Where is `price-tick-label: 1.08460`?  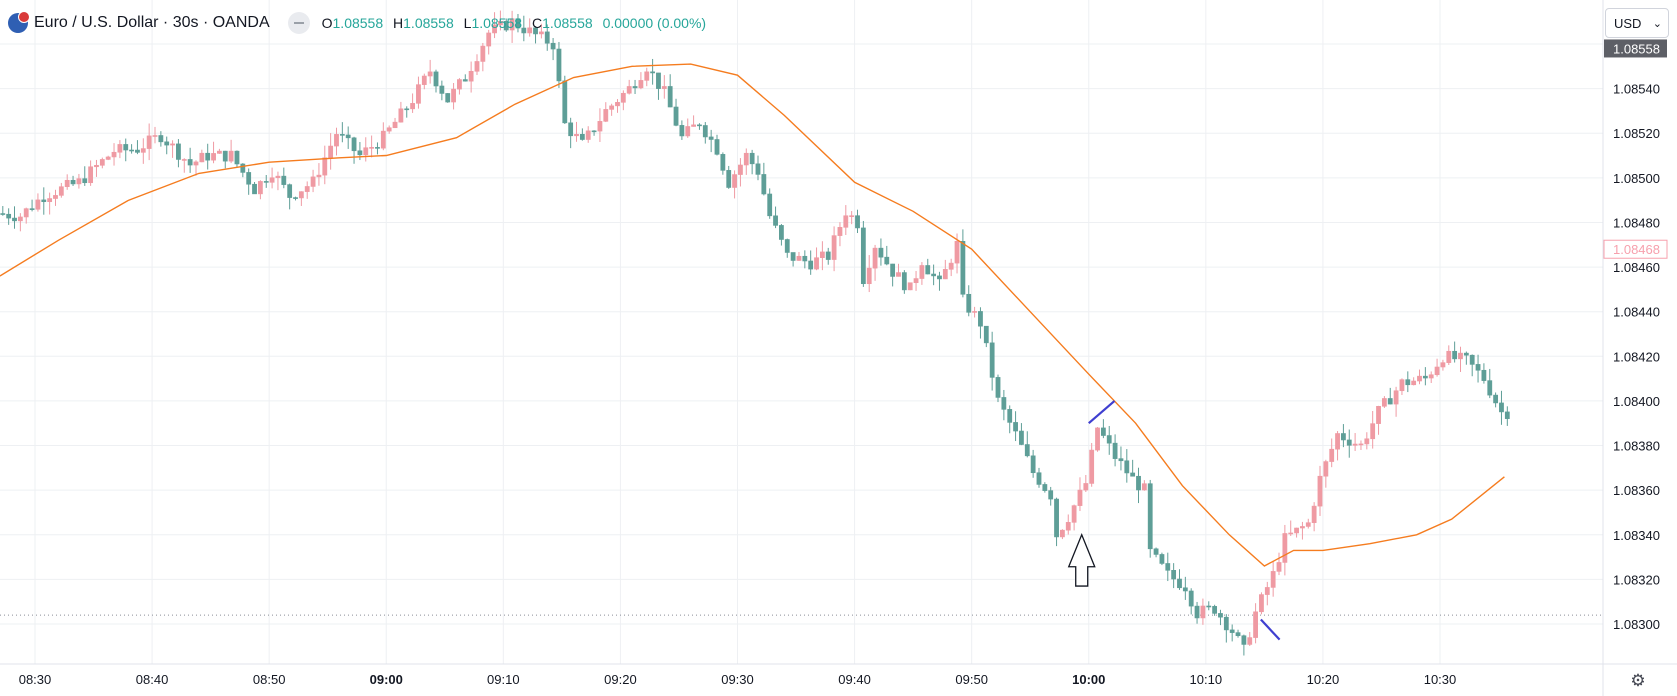 price-tick-label: 1.08460 is located at coordinates (1636, 267).